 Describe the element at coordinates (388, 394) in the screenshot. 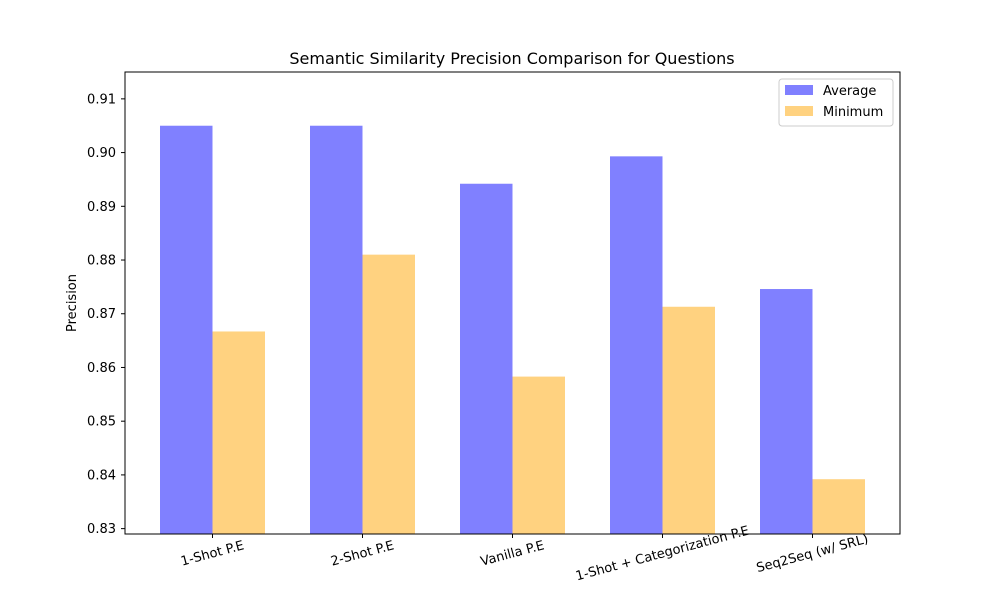

I see `bar-minimum-2-shot-p-e` at that location.